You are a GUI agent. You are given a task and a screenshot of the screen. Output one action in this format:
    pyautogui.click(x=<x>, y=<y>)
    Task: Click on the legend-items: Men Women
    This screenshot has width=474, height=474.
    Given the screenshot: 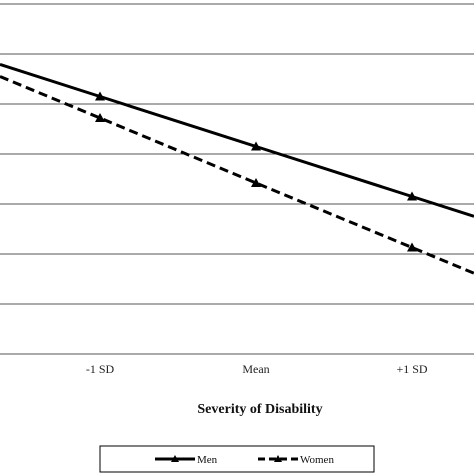 What is the action you would take?
    pyautogui.click(x=244, y=460)
    